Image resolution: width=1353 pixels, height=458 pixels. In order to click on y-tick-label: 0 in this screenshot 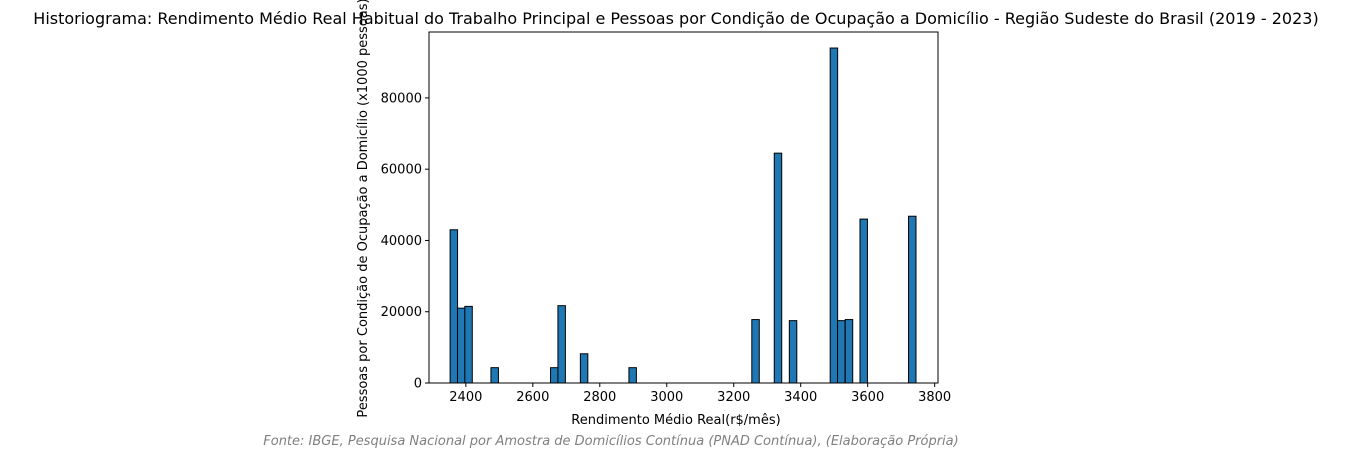, I will do `click(418, 384)`.